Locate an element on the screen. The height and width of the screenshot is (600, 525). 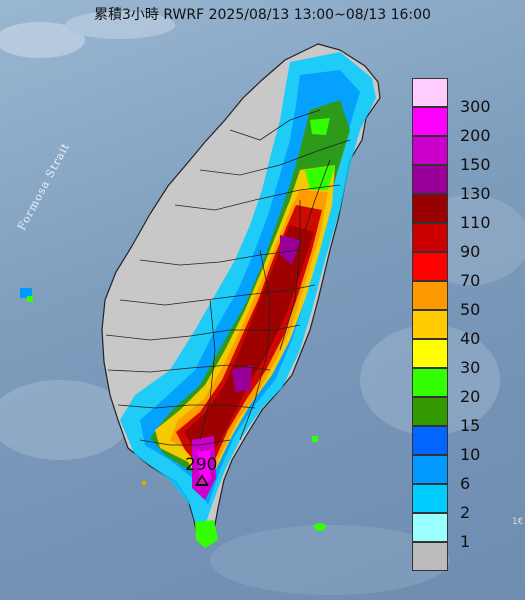
legend-label: 90 is located at coordinates (470, 251).